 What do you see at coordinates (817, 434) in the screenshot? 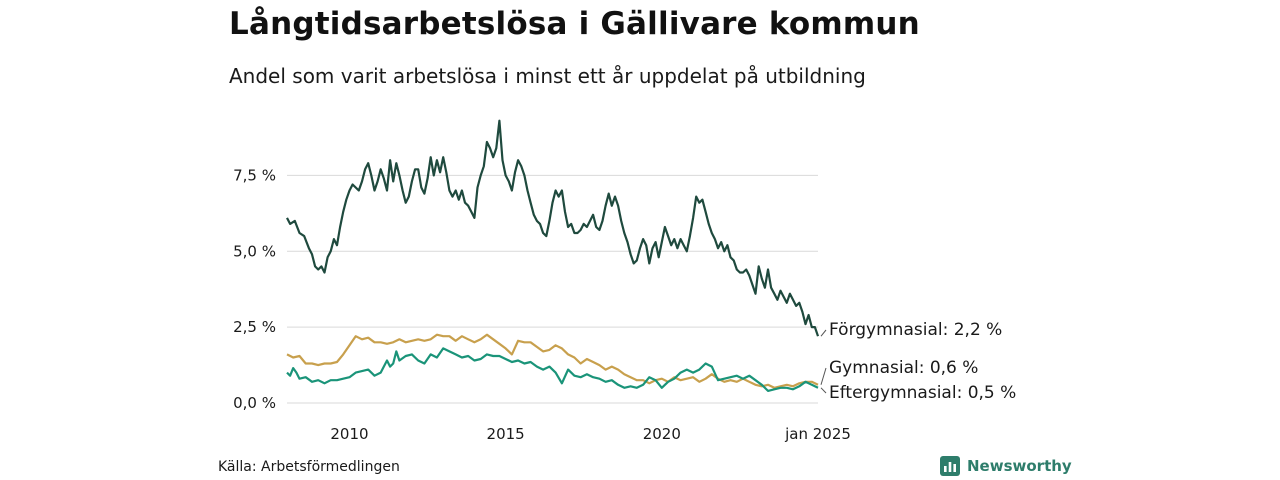
I see `x-tick-label: jan 2025` at bounding box center [817, 434].